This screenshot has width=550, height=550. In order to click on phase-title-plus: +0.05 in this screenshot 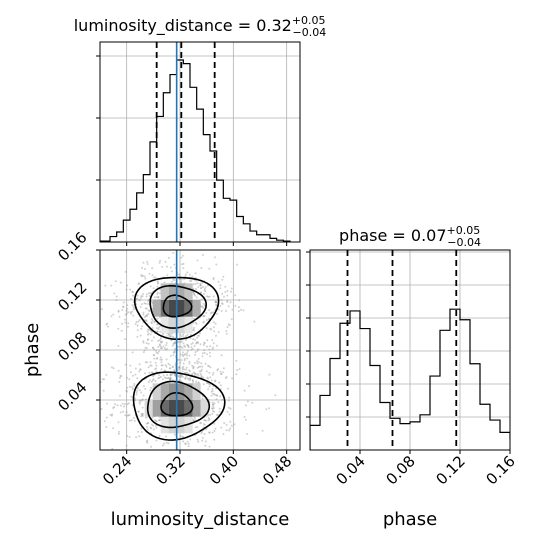, I will do `click(464, 230)`.